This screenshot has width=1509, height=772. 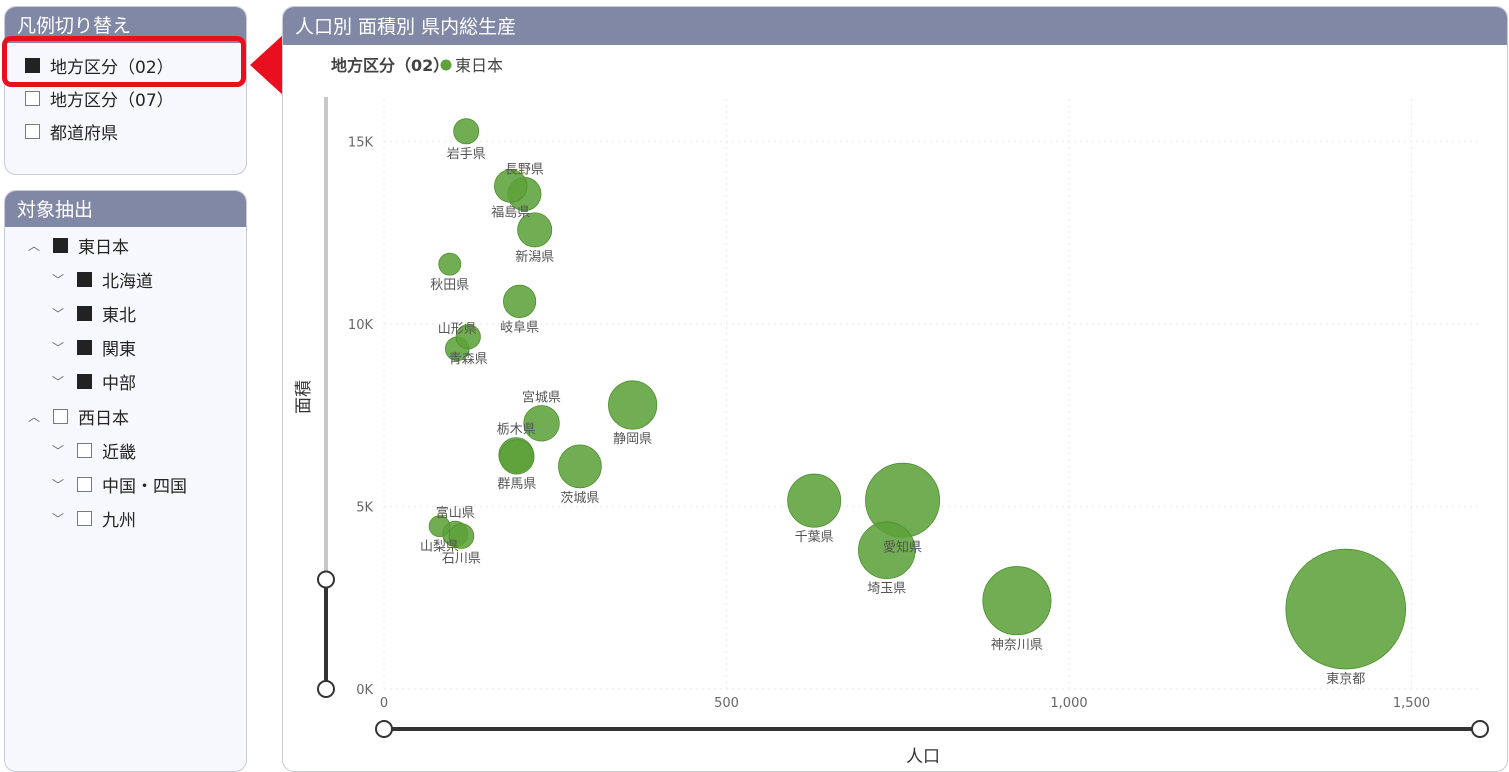 What do you see at coordinates (534, 257) in the screenshot?
I see `bubble-label: 新潟県` at bounding box center [534, 257].